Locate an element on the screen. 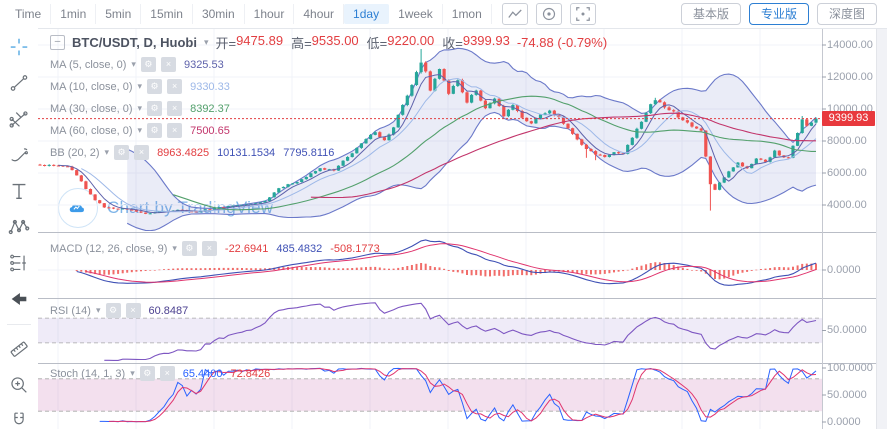  interval-5min: 5min is located at coordinates (119, 14).